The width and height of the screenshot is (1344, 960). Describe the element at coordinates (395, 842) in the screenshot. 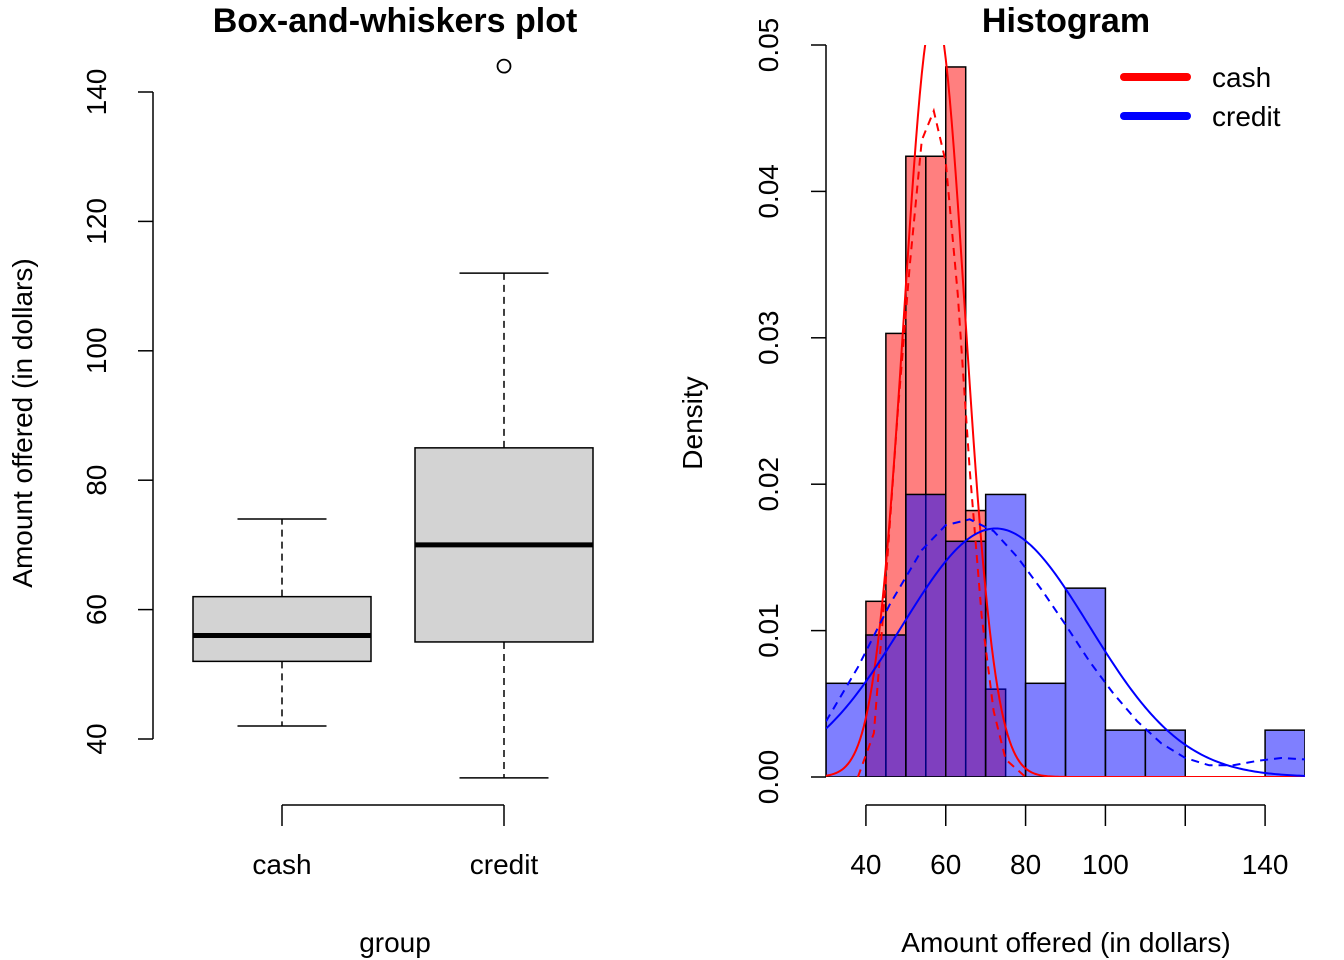

I see `boxplot-x-axis: cash credit` at that location.